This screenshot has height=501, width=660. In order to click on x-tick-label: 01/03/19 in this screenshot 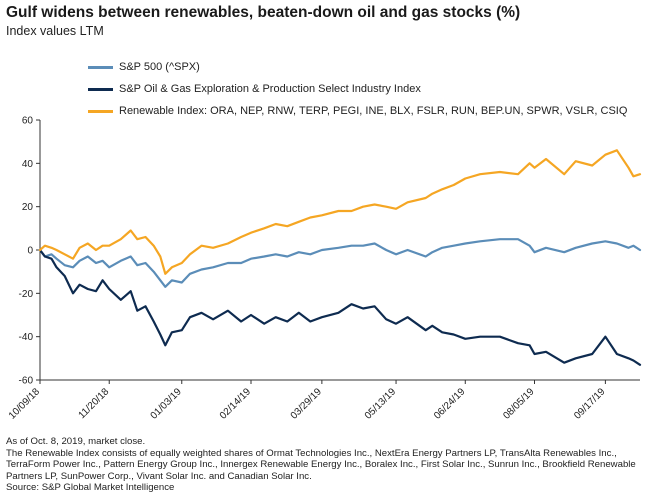, I will do `click(167, 404)`.